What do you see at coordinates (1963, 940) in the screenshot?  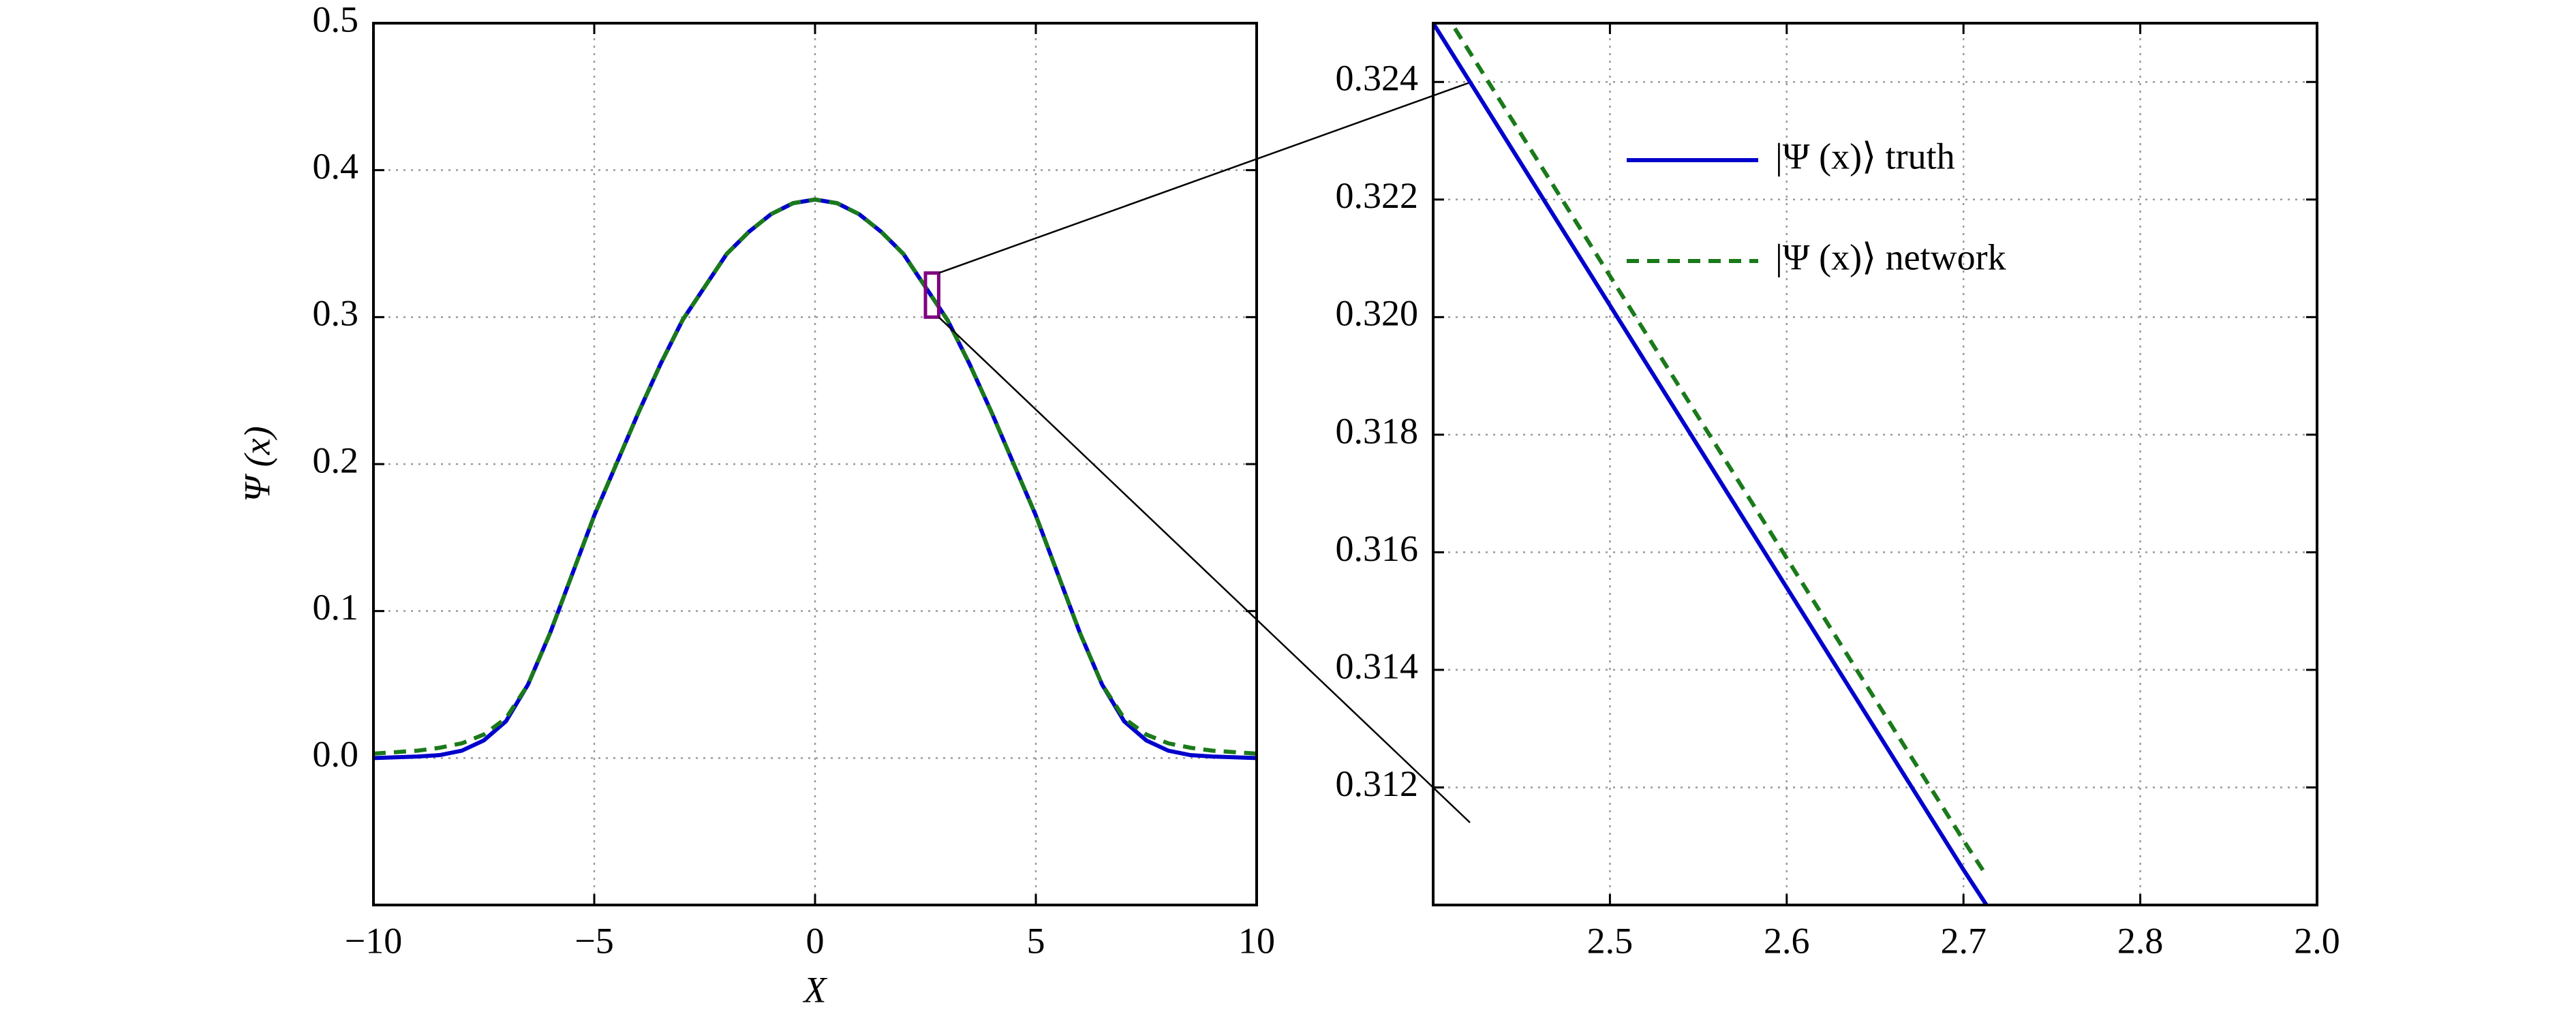 I see `x-tick-label: 2.7` at bounding box center [1963, 940].